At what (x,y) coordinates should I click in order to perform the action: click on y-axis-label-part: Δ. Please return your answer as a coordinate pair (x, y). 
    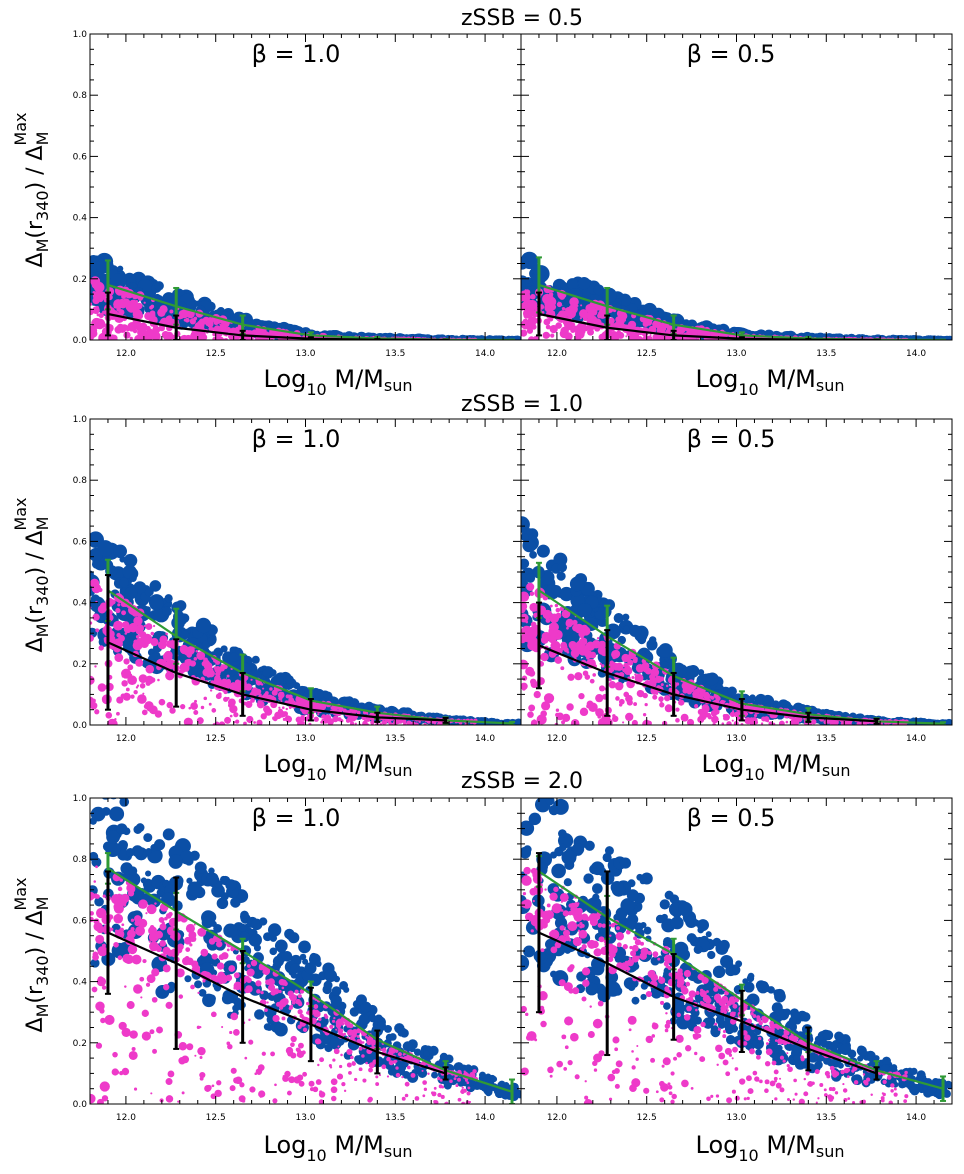
    Looking at the image, I should click on (35, 1024).